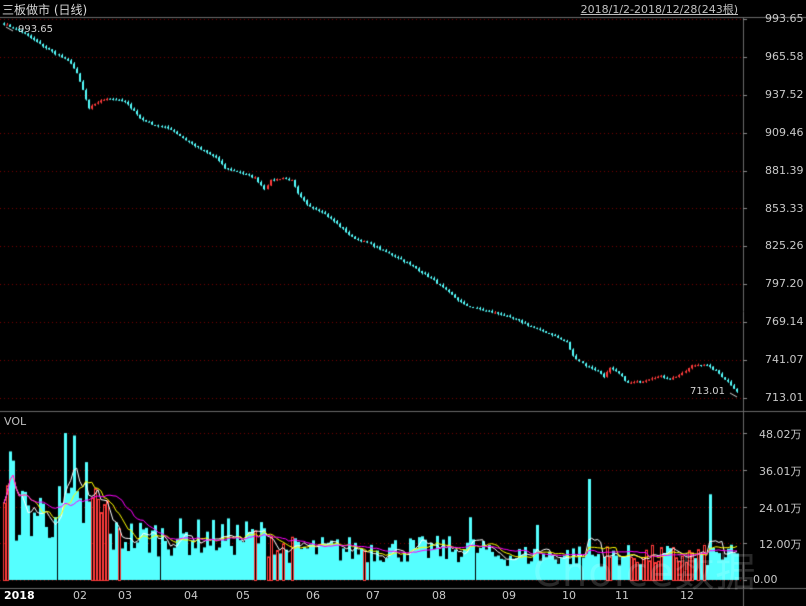 The width and height of the screenshot is (806, 606). I want to click on watermark: Choice数据, so click(645, 573).